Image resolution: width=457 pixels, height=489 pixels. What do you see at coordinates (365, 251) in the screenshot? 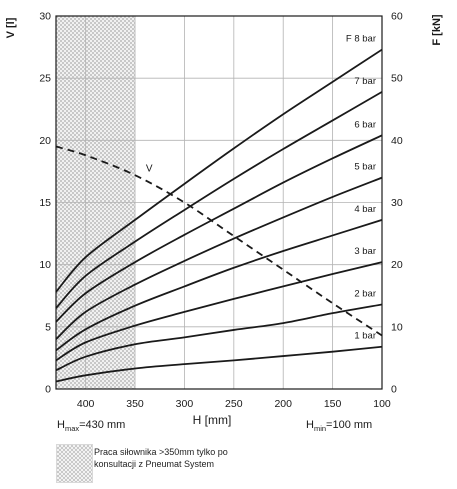
I see `series-label: 3 bar` at bounding box center [365, 251].